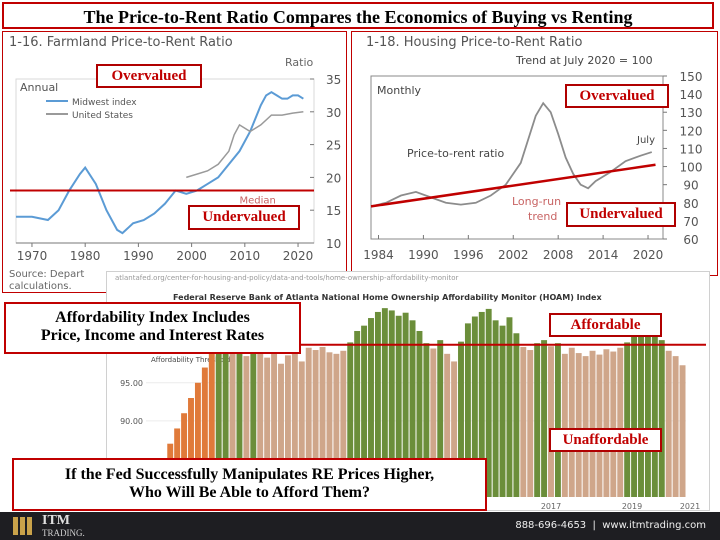 This screenshot has width=720, height=540. What do you see at coordinates (333, 211) in the screenshot?
I see `farm-y-tick-label: 15` at bounding box center [333, 211].